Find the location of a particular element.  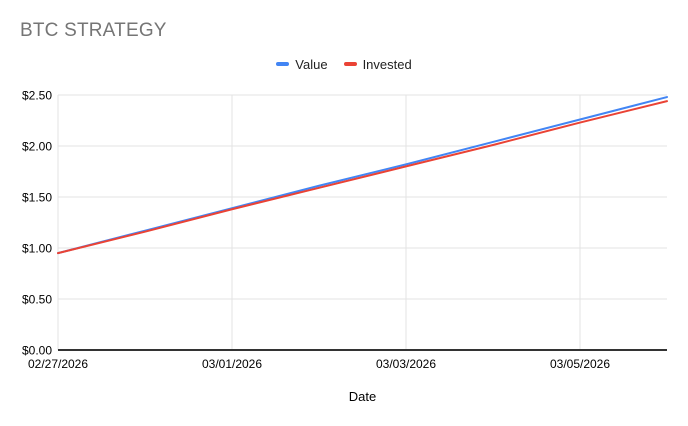

x-tick-label: 03/01/2026 is located at coordinates (232, 364).